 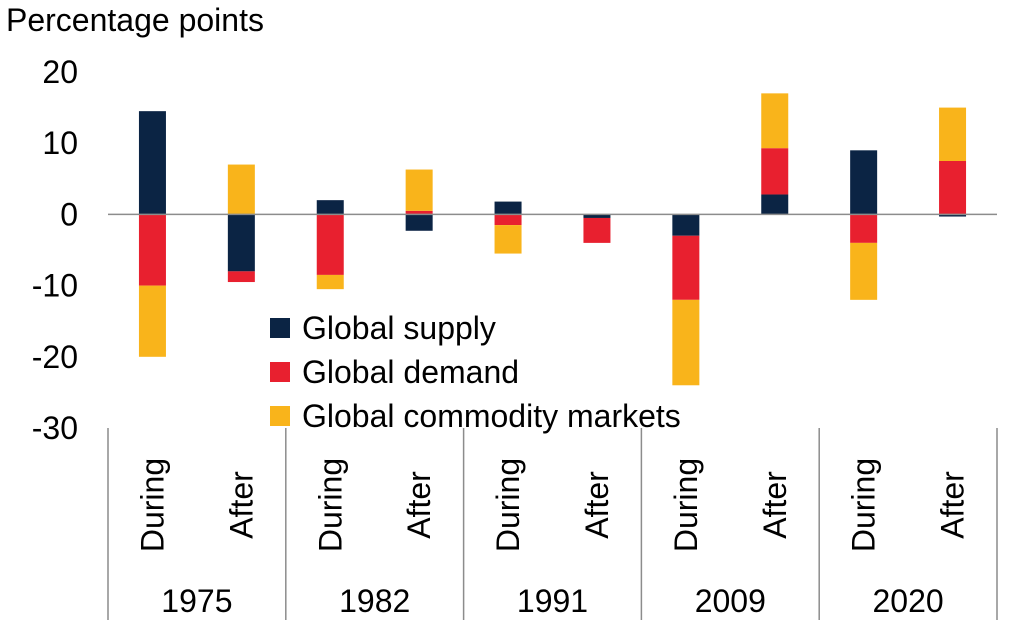 I want to click on legend-item-global-demand: Global demand, so click(x=475, y=372).